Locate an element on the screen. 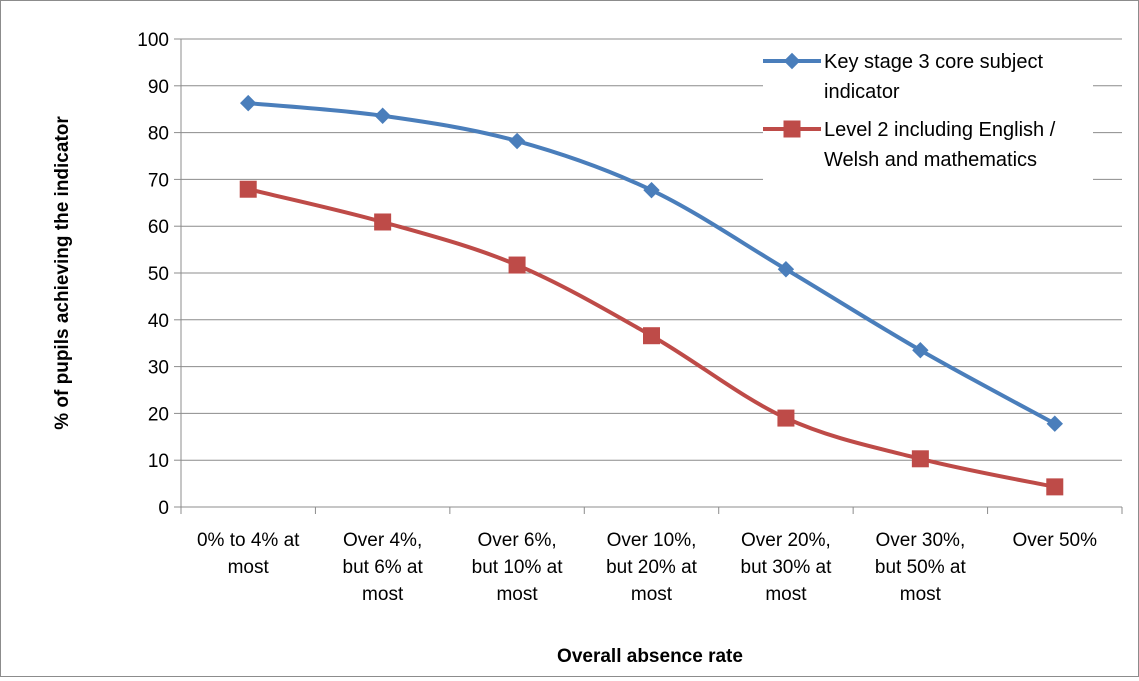 Image resolution: width=1139 pixels, height=681 pixels. y-tick-label: 20 is located at coordinates (158, 414).